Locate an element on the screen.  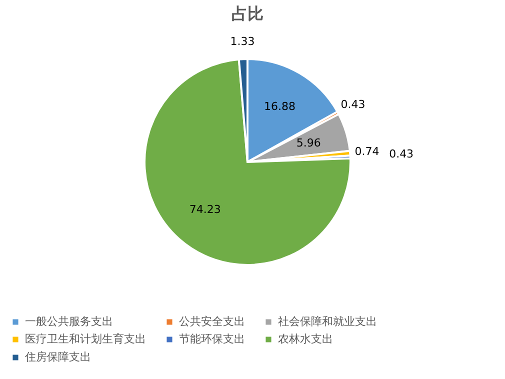
legend-label: 节能环保支出 is located at coordinates (212, 339).